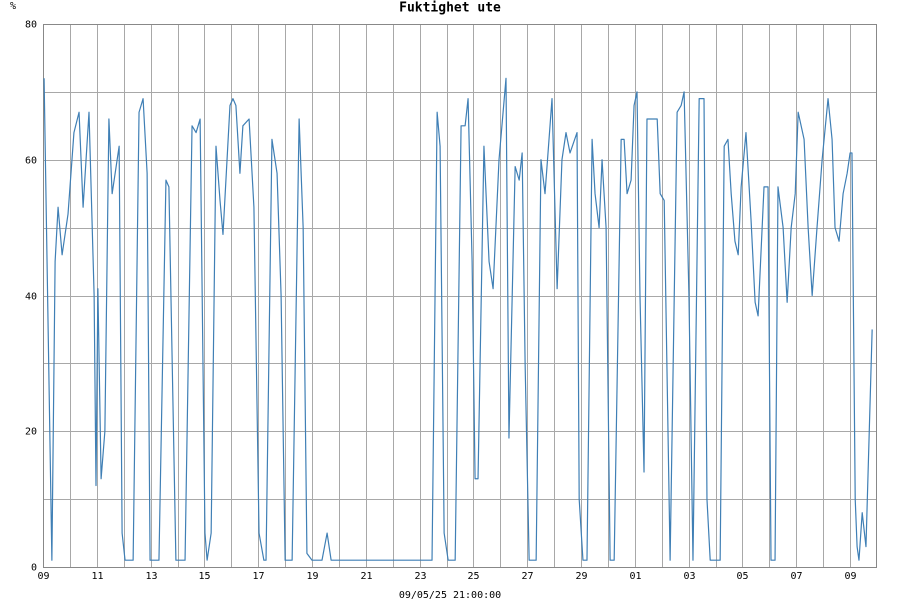  I want to click on x-tick-label: 11, so click(97, 576).